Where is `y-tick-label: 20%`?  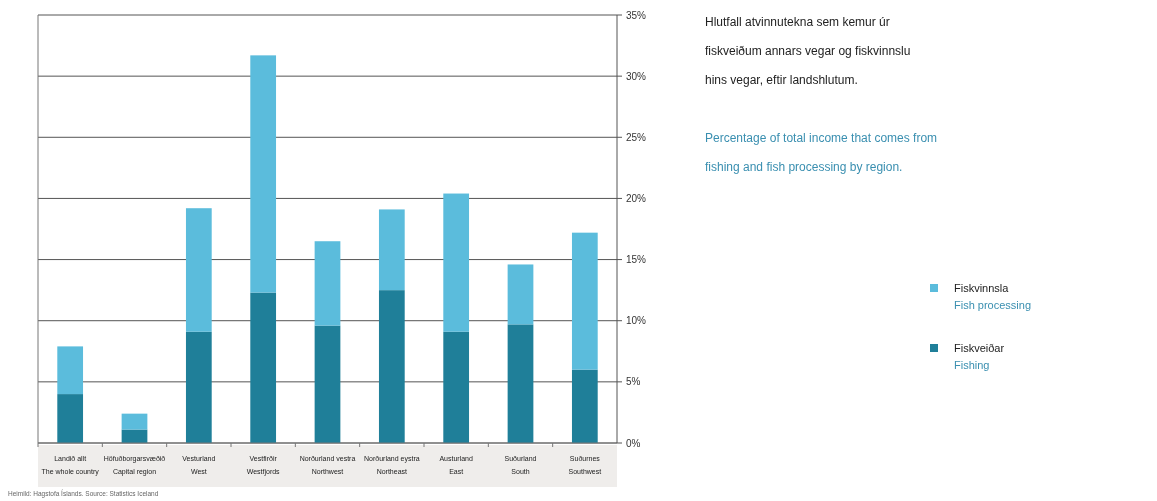 y-tick-label: 20% is located at coordinates (636, 198).